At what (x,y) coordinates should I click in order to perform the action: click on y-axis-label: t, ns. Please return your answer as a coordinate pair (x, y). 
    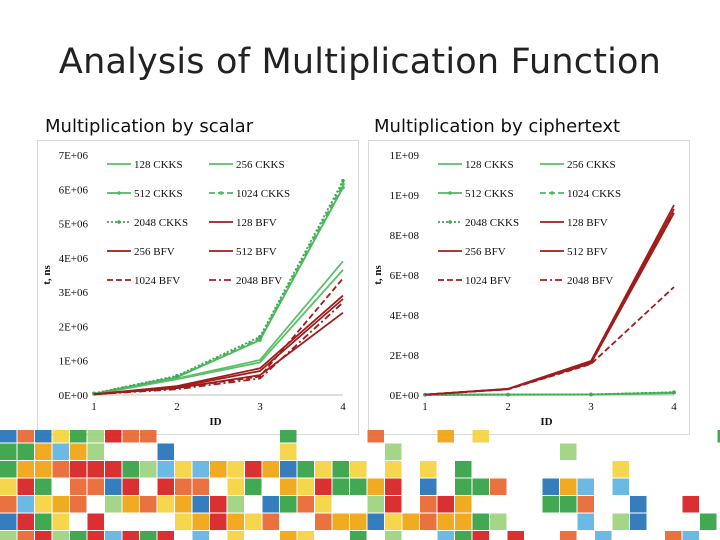
    Looking at the image, I should click on (47, 275).